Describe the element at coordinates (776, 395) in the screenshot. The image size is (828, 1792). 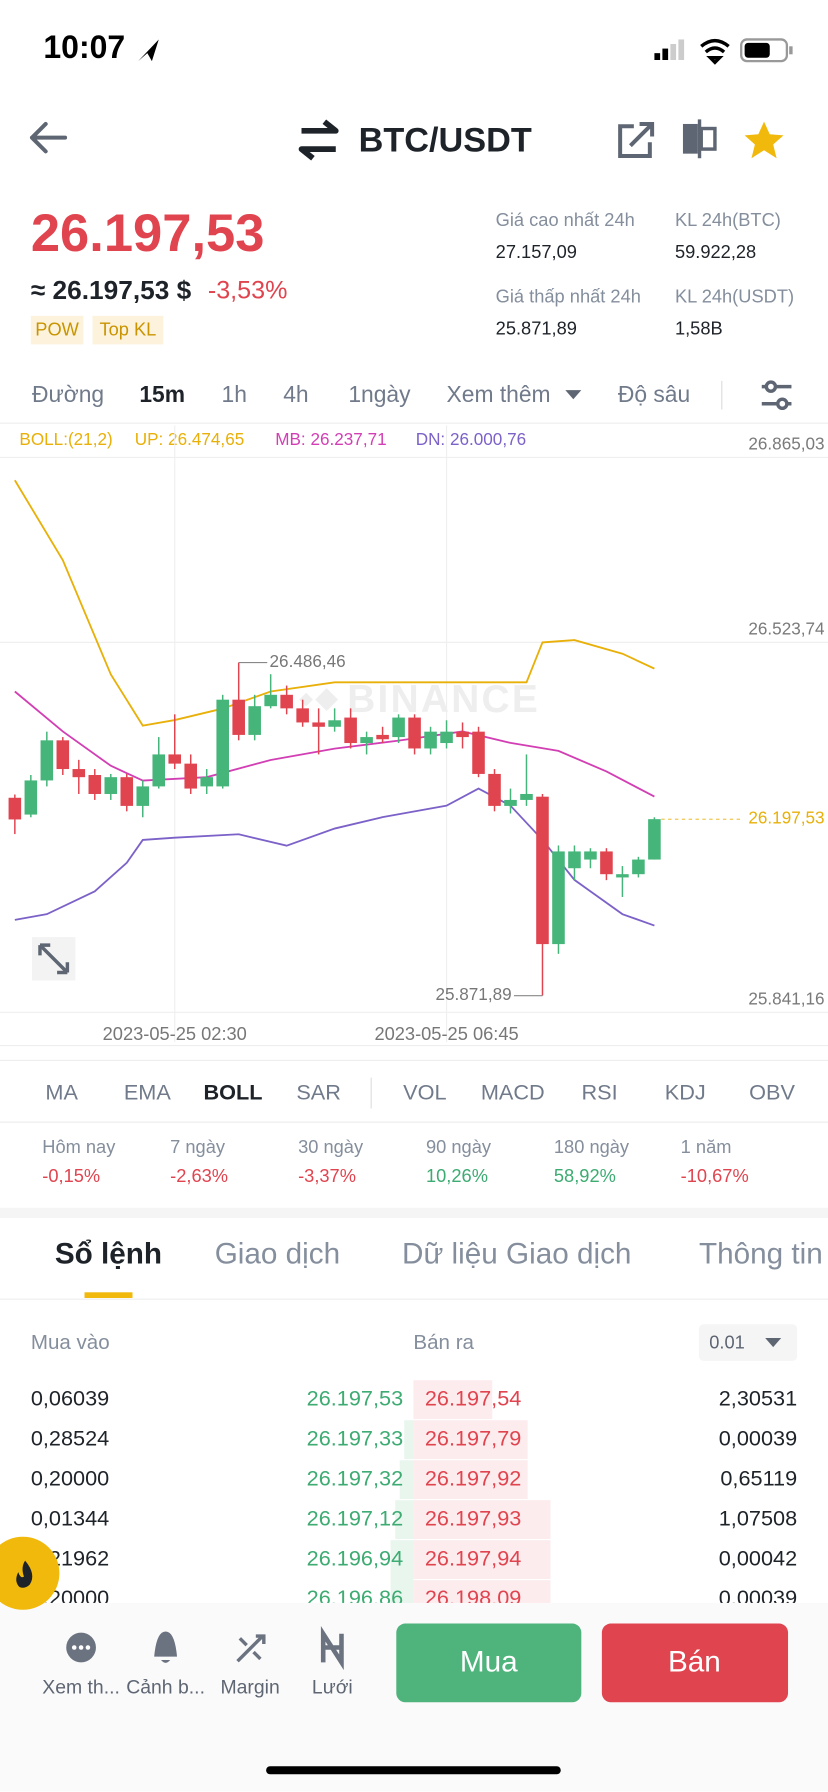
I see `settings-button` at that location.